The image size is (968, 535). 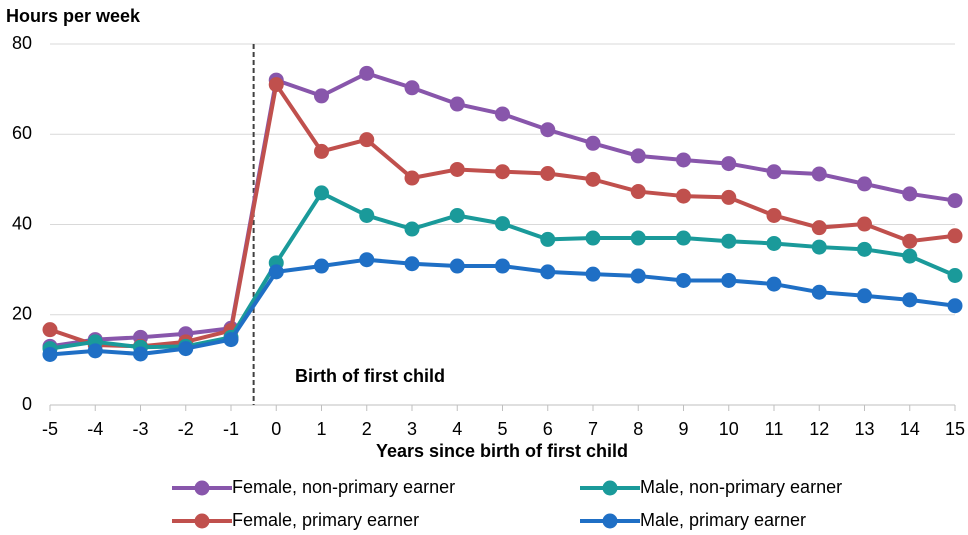 I want to click on x-tick-label: 1, so click(x=321, y=429).